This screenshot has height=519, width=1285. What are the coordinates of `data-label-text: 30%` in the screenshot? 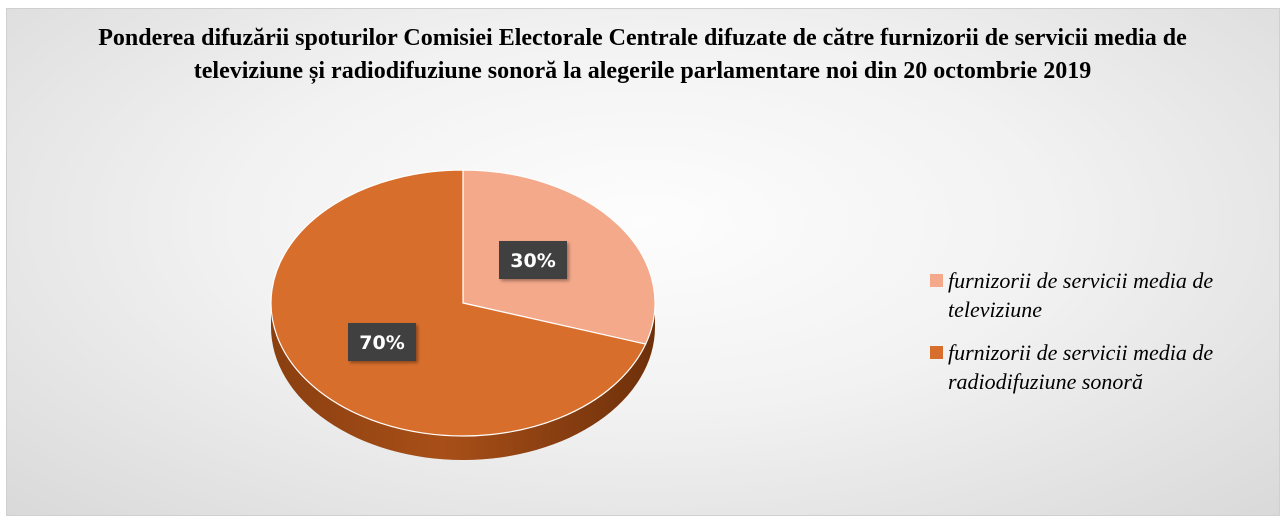 It's located at (532, 261).